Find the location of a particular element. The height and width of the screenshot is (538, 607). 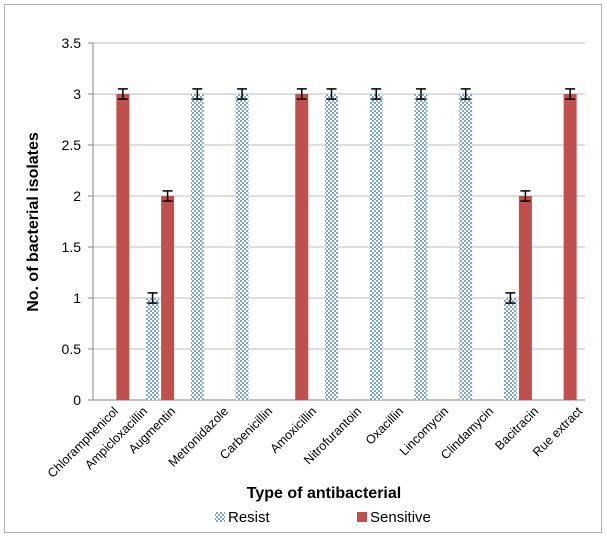

x-axis-title: Type of antibacterial is located at coordinates (324, 493).